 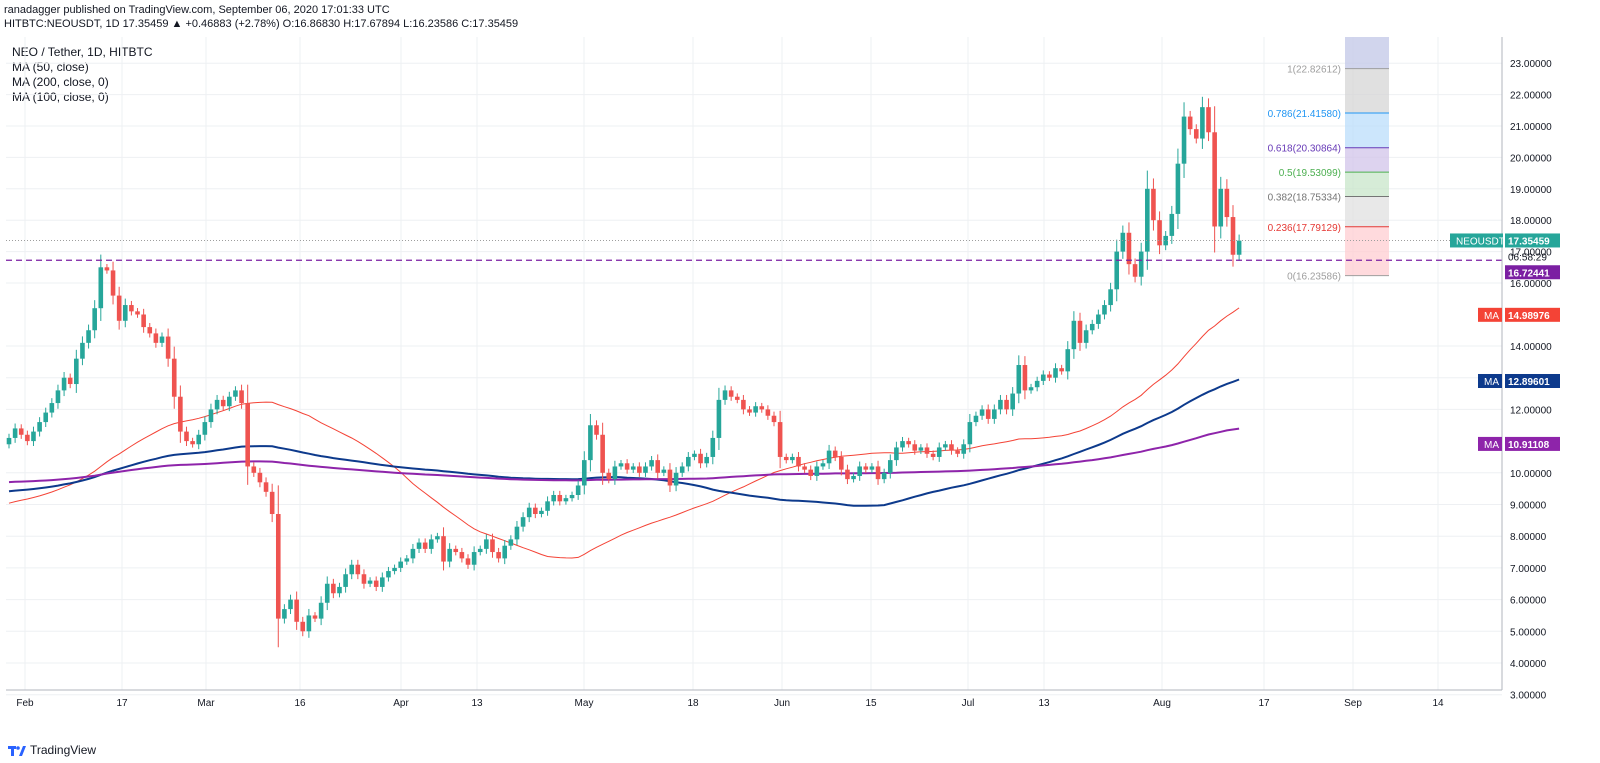 I want to click on last-price-tag-bg, so click(x=1532, y=240).